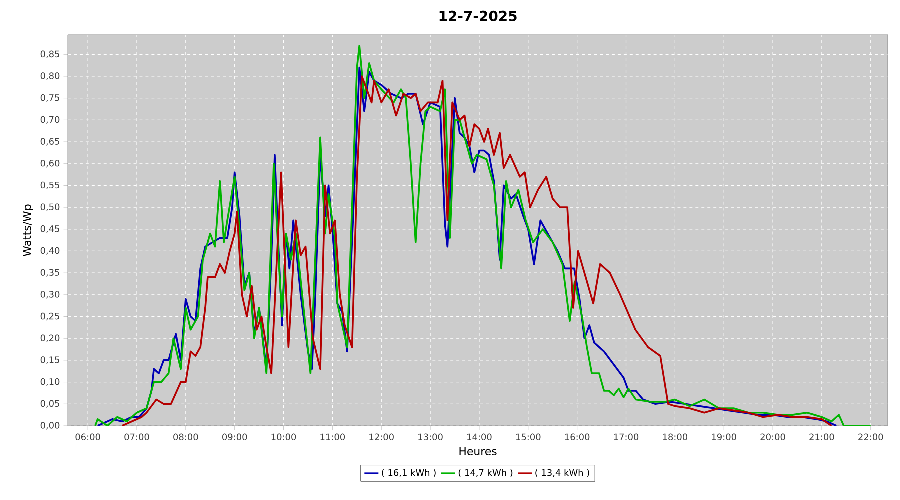  I want to click on x-tick-label: 12:00, so click(382, 437).